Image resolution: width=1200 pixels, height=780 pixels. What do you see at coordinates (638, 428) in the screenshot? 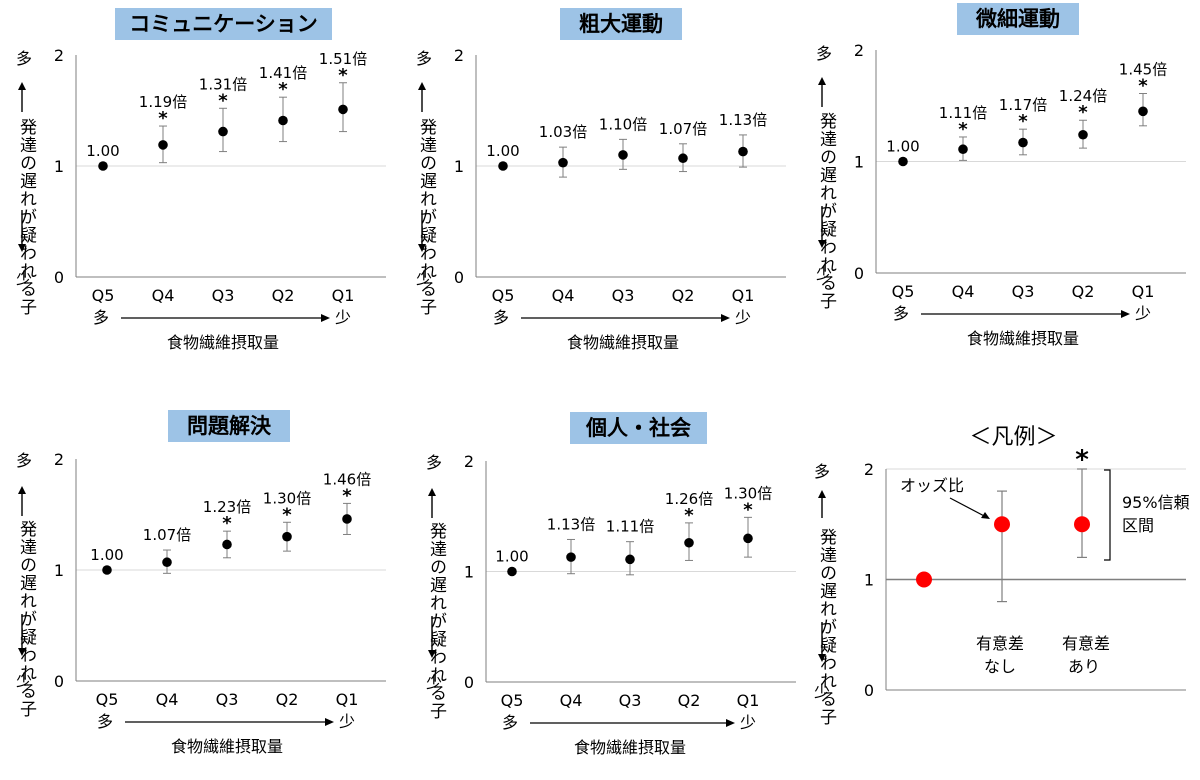
I see `chart-title: 個人・社会` at bounding box center [638, 428].